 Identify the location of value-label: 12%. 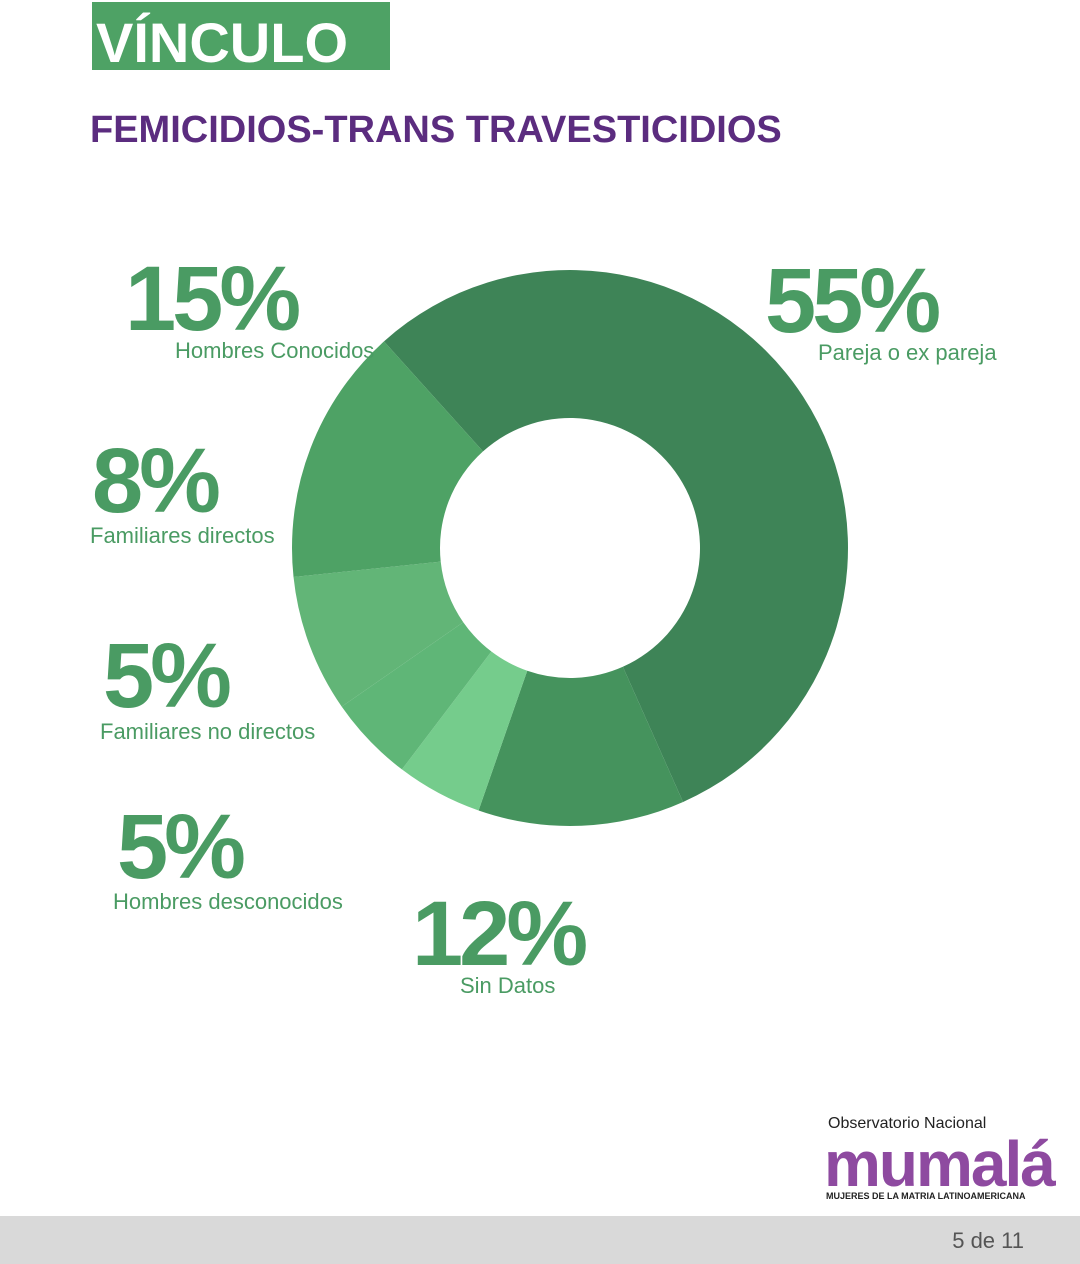
(499, 934).